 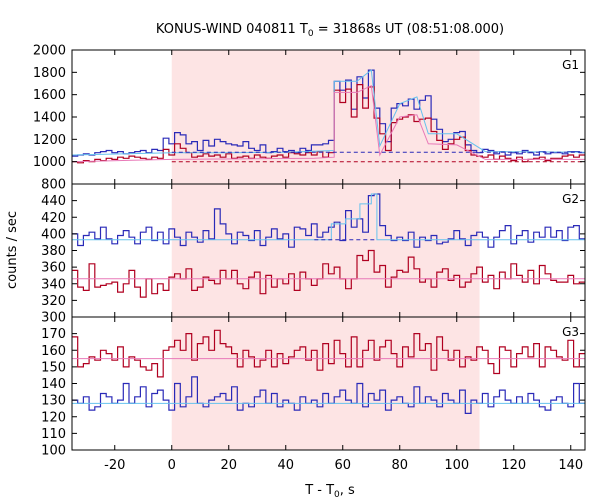 I want to click on shaded-interval-G3, so click(x=325, y=383).